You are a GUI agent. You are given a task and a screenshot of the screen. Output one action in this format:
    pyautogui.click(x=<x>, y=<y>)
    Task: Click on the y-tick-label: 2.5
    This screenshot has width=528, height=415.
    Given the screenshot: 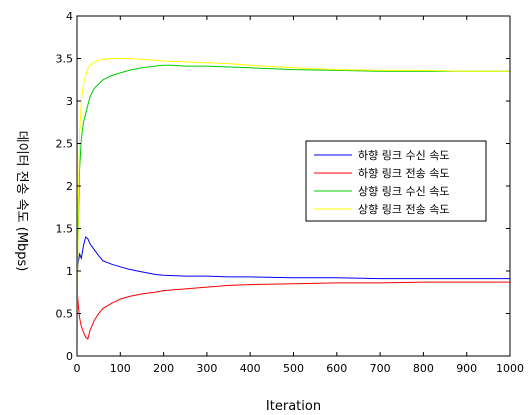 What is the action you would take?
    pyautogui.click(x=65, y=144)
    